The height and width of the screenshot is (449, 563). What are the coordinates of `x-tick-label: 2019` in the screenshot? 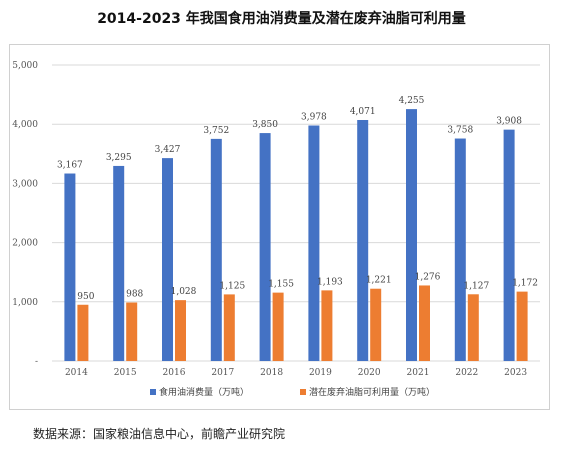 It's located at (320, 373).